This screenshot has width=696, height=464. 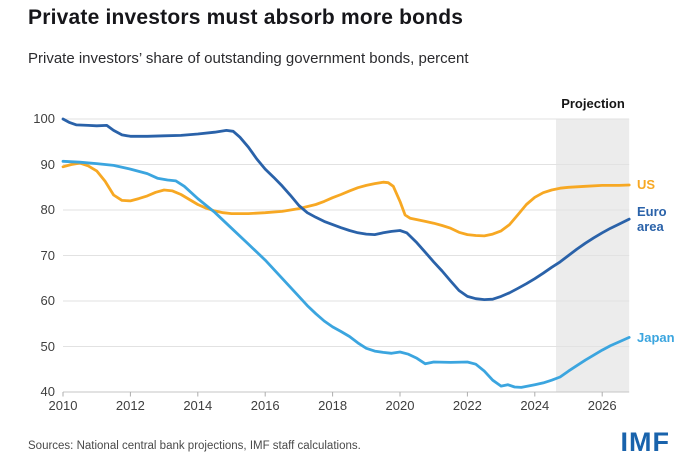 I want to click on series-label-us: US, so click(x=646, y=185).